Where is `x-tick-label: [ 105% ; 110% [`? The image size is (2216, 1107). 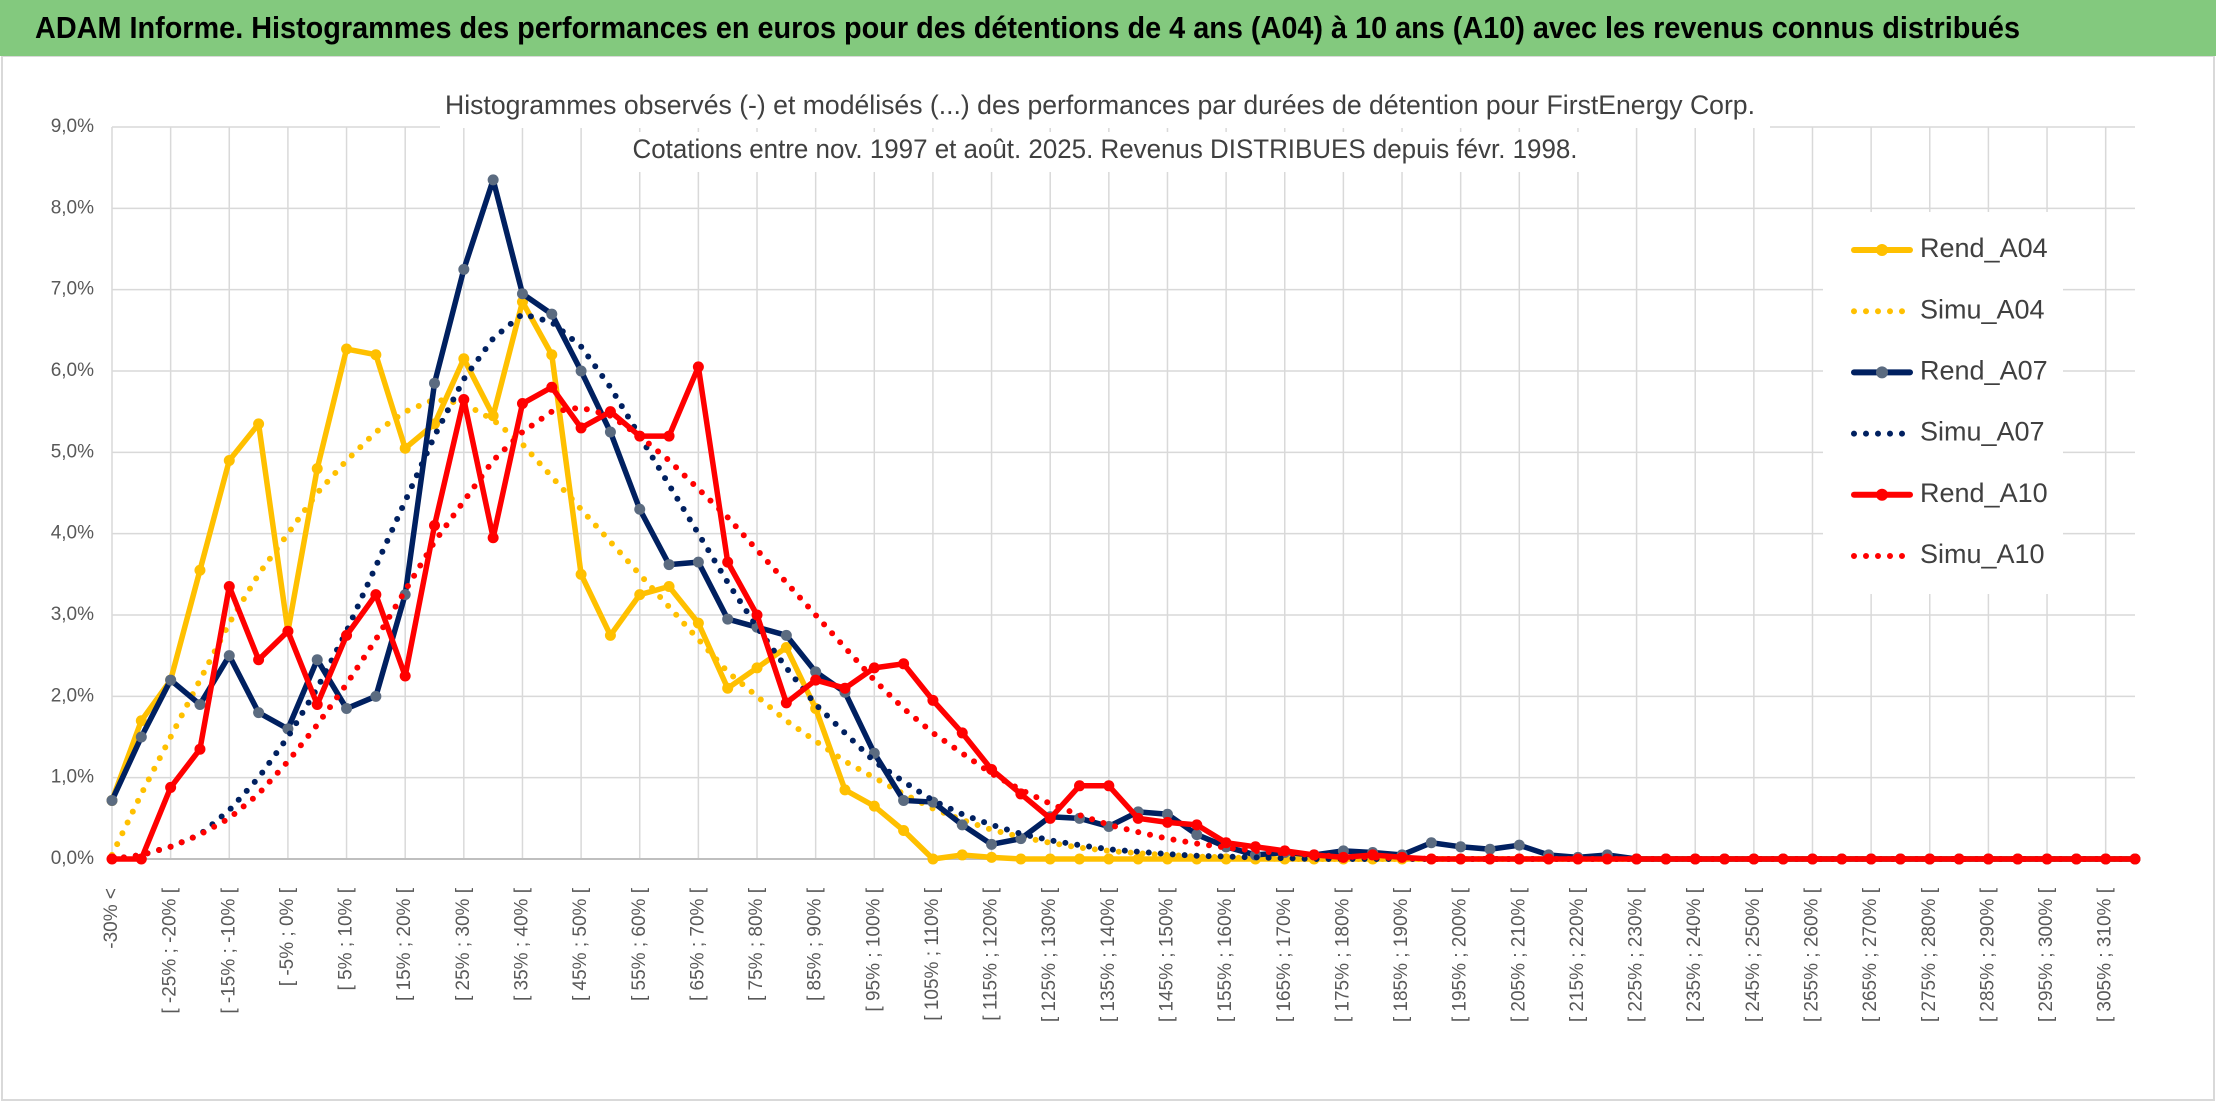
x-tick-label: [ 105% ; 110% [ is located at coordinates (932, 953).